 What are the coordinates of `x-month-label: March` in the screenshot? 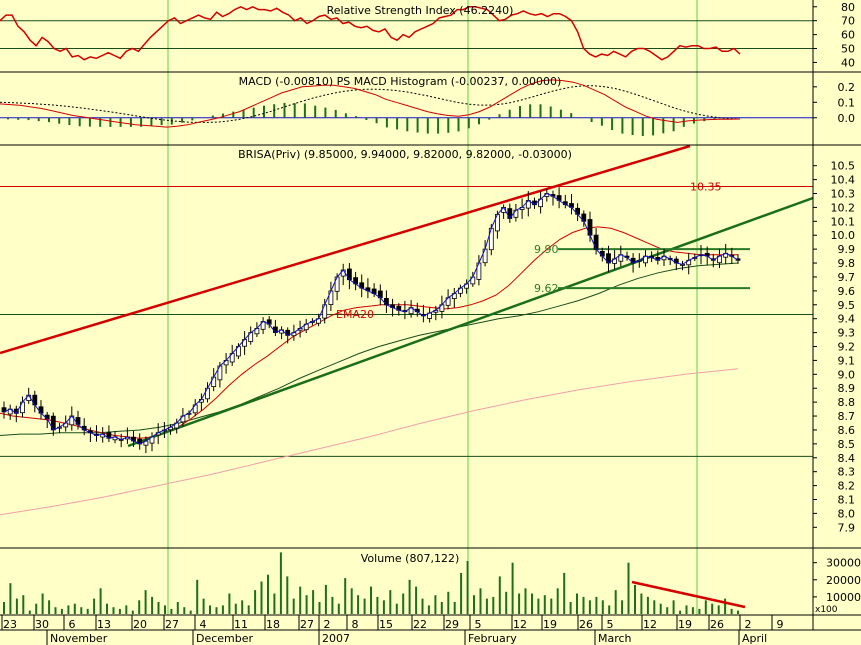 It's located at (615, 638).